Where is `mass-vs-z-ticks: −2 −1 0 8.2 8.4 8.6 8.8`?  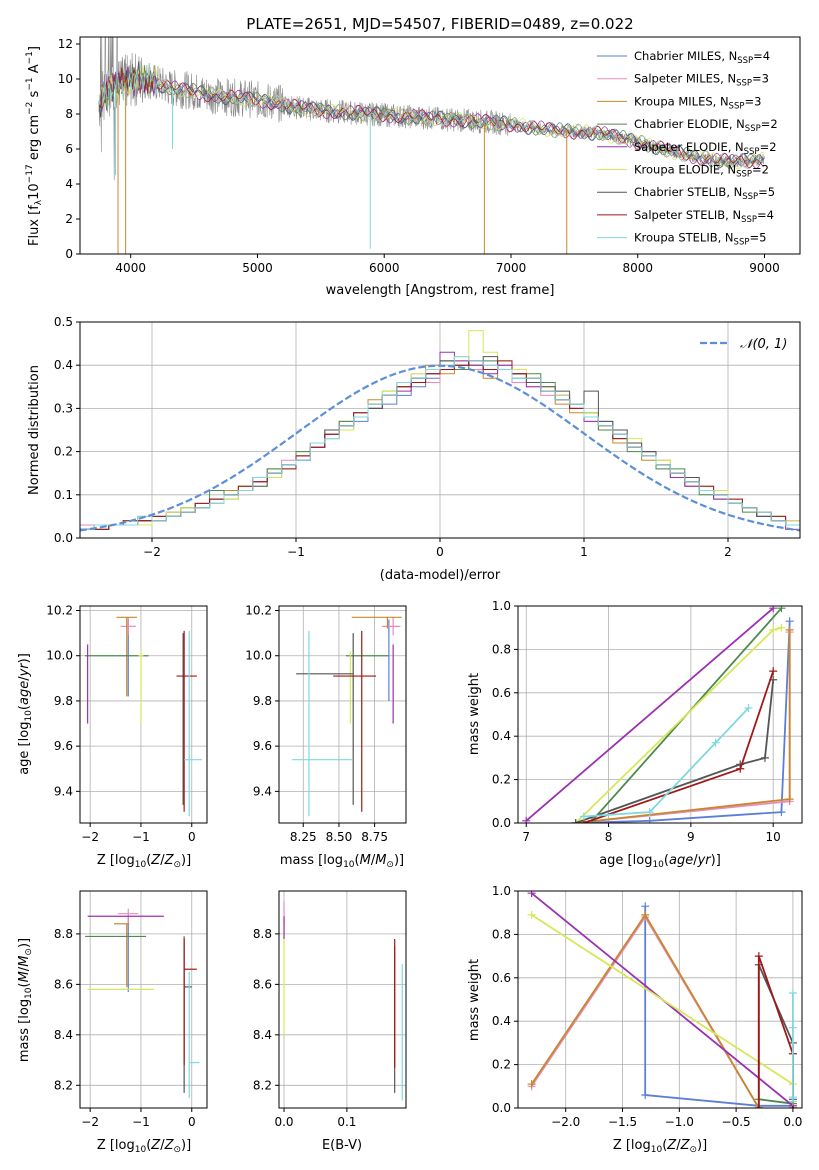 mass-vs-z-ticks: −2 −1 0 8.2 8.4 8.6 8.8 is located at coordinates (125, 1028).